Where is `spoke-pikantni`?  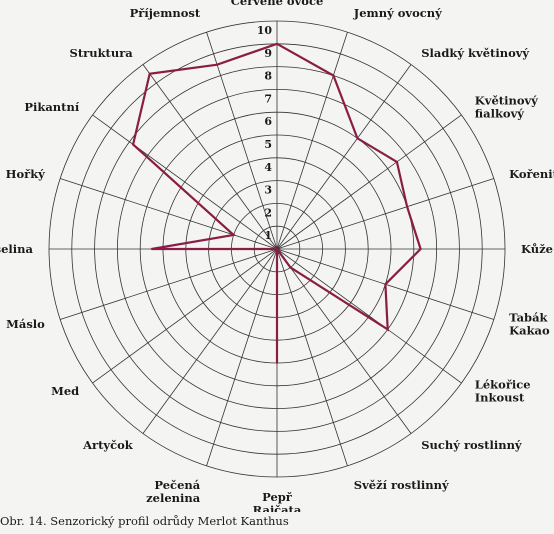 spoke-pikantni is located at coordinates (185, 182).